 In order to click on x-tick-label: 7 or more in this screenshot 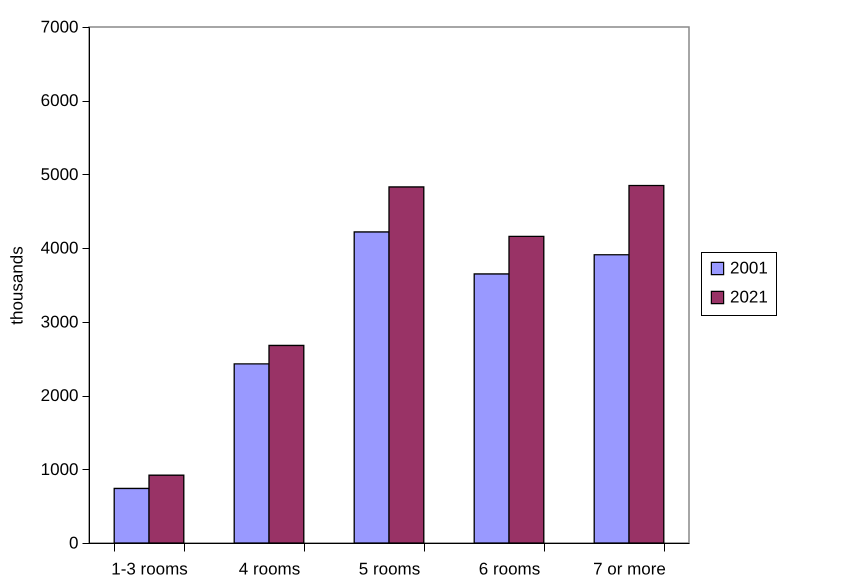, I will do `click(629, 569)`.